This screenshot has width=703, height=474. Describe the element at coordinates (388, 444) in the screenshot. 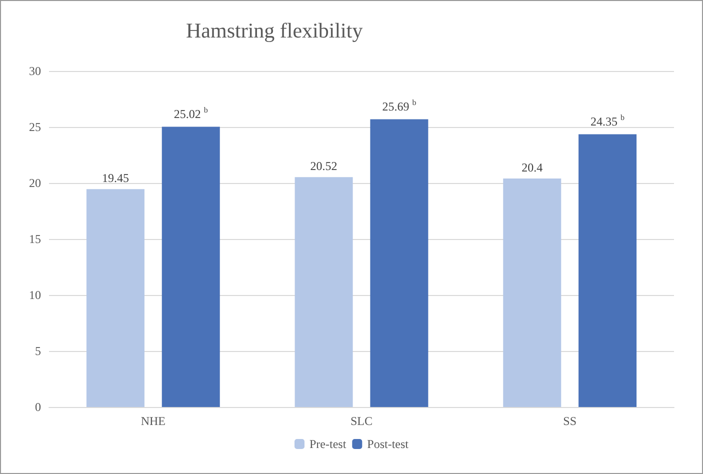

I see `legend-label: Post-test` at that location.